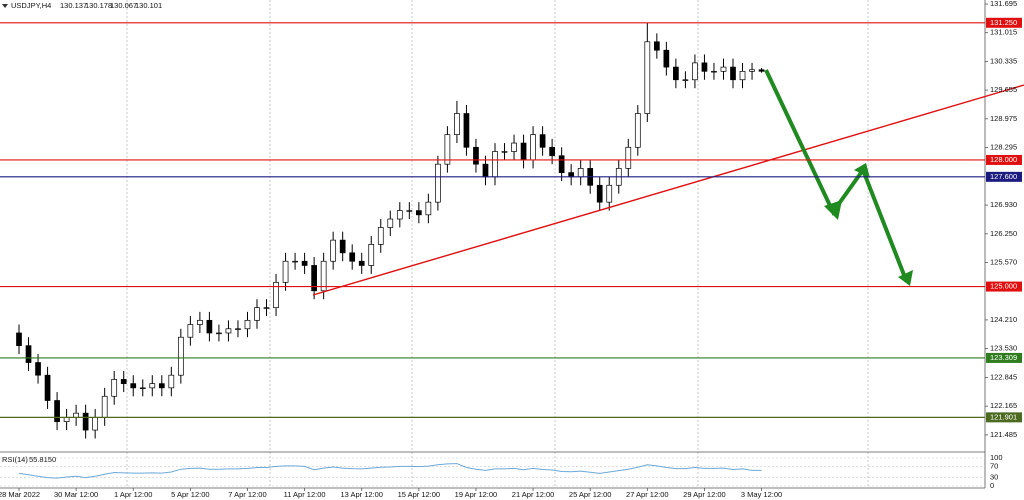  I want to click on forecast-path, so click(836, 175).